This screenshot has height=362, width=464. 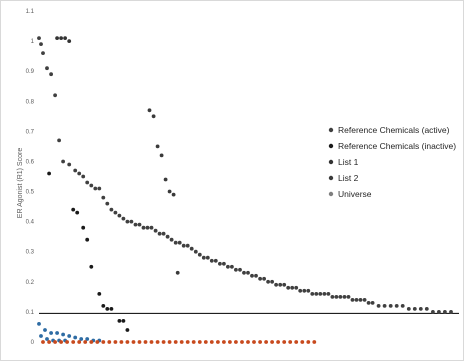 What do you see at coordinates (30, 132) in the screenshot?
I see `y-tick-label-7: 0.7` at bounding box center [30, 132].